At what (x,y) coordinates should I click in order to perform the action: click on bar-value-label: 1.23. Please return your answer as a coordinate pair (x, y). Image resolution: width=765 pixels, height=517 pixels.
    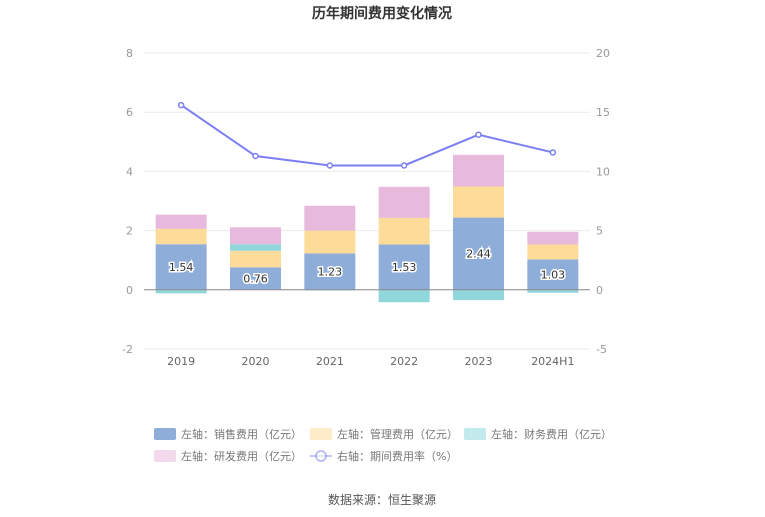
    Looking at the image, I should click on (330, 272).